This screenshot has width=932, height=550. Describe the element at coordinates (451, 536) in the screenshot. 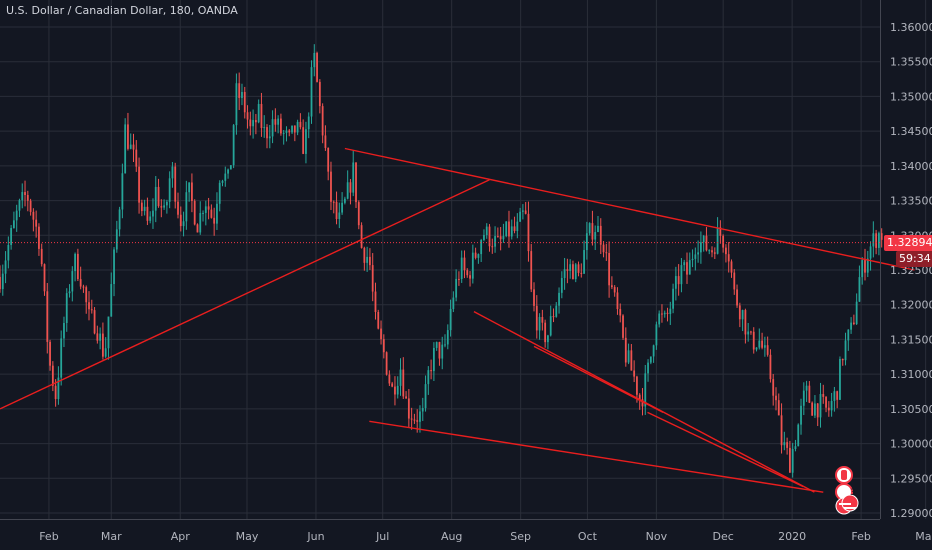

I see `time-tick-label: Aug` at that location.